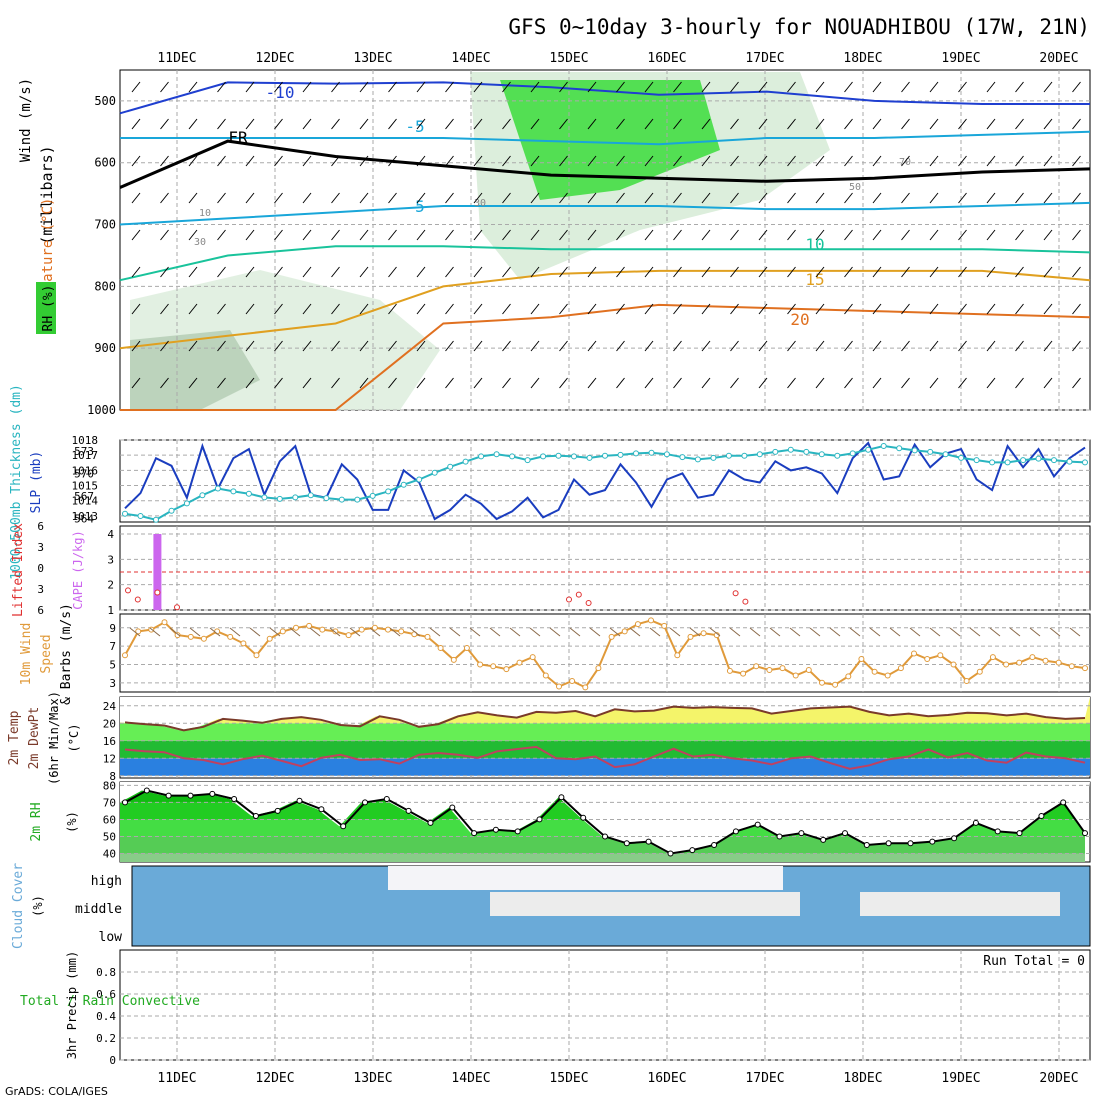 This screenshot has width=1100, height=1104. Describe the element at coordinates (110, 706) in the screenshot. I see `y-tick-label: 24` at that location.